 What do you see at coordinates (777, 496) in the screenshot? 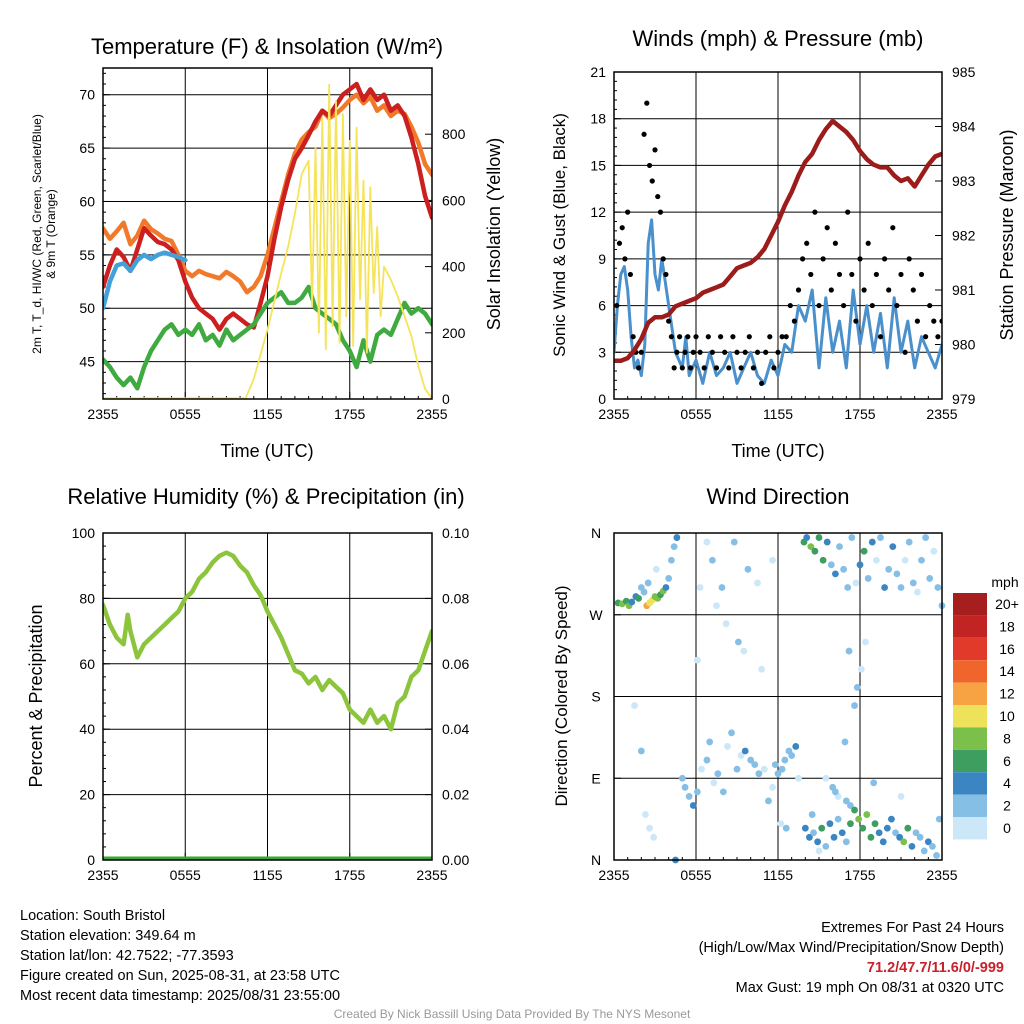
I see `wind-direction-title: Wind Direction` at bounding box center [777, 496].